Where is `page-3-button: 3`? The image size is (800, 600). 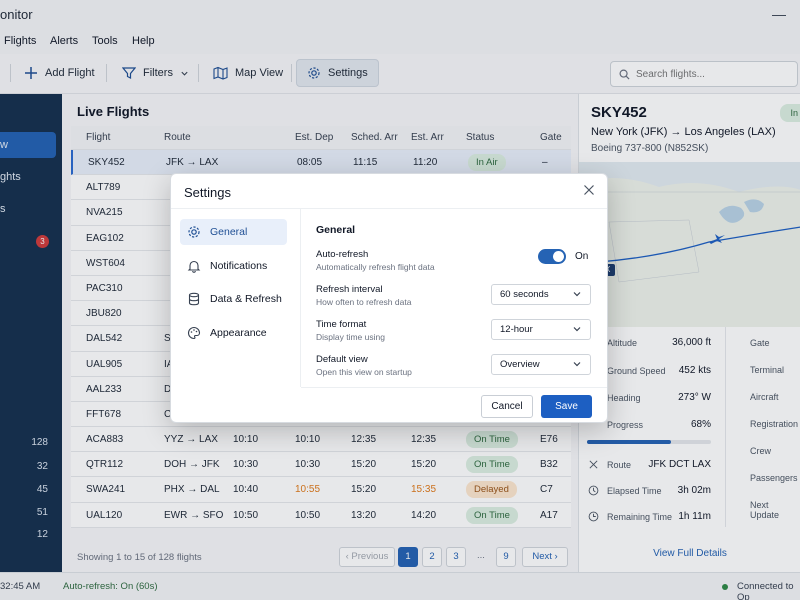 page-3-button: 3 is located at coordinates (456, 557).